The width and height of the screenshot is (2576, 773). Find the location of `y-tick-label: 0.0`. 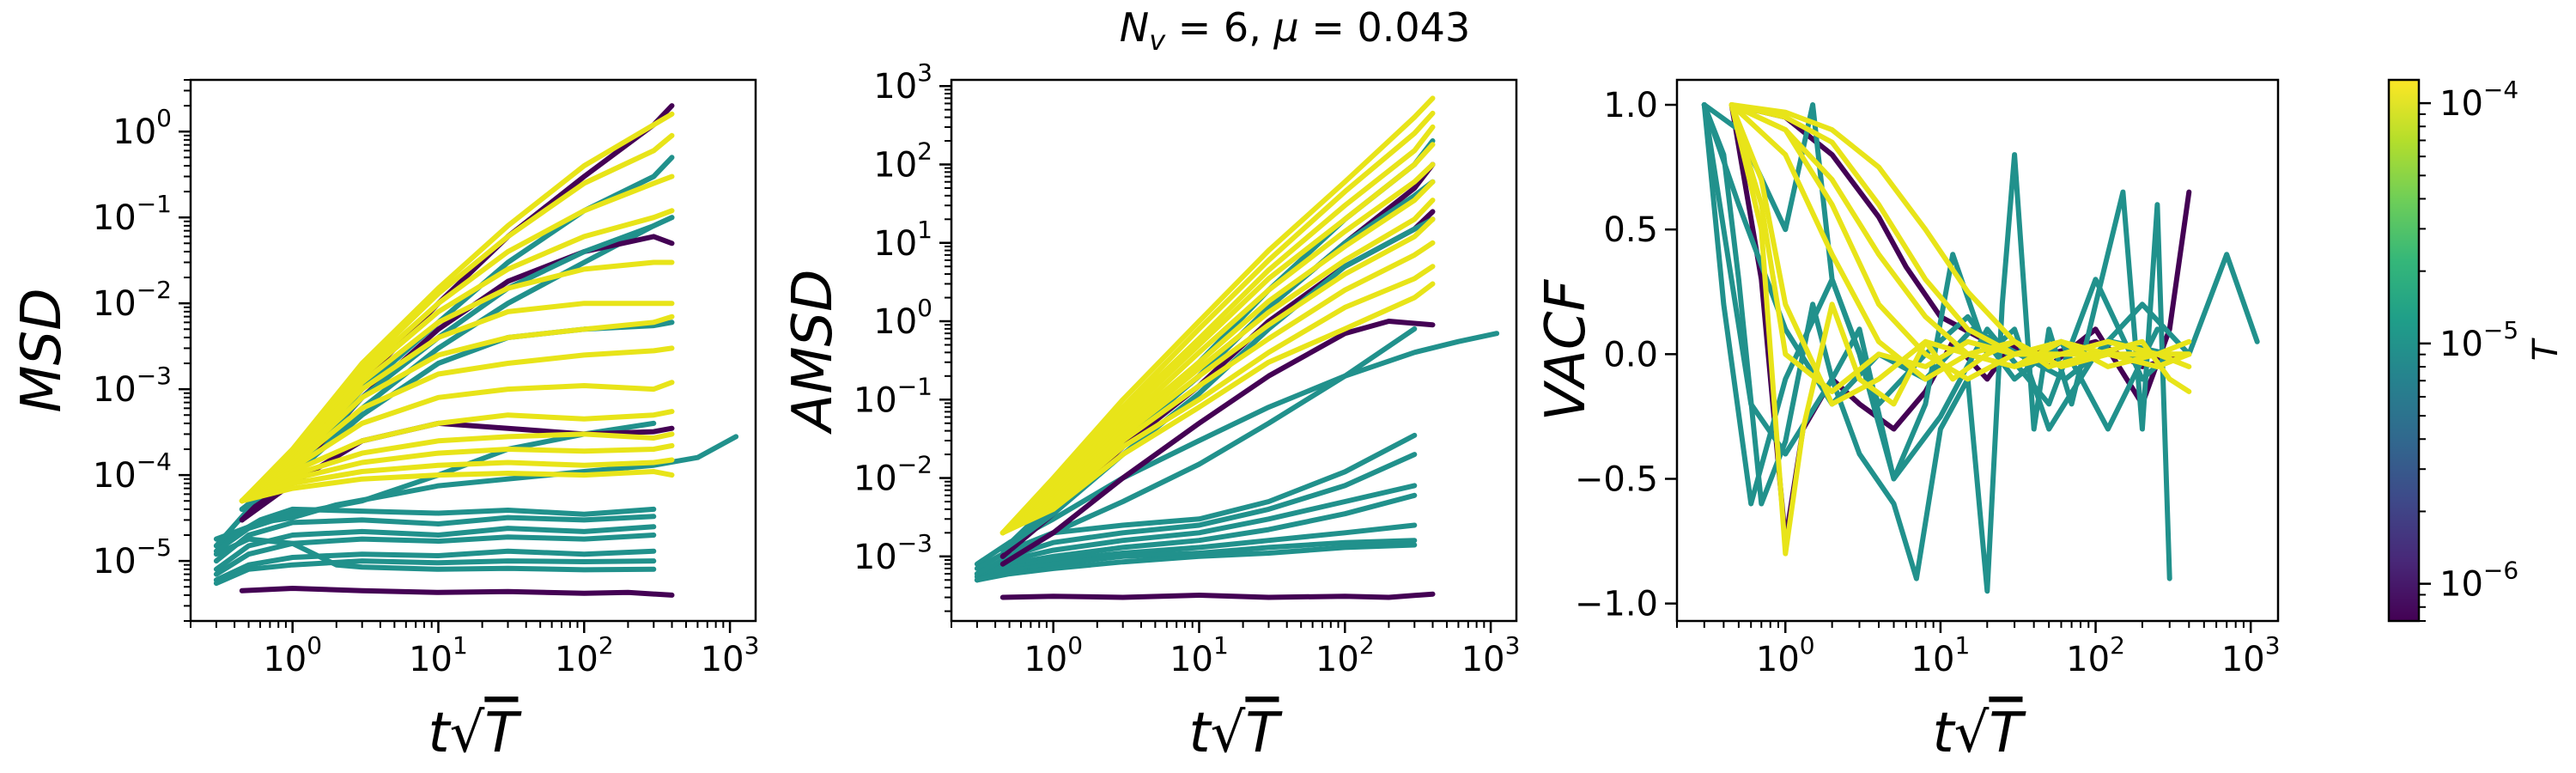

y-tick-label: 0.0 is located at coordinates (1631, 354).